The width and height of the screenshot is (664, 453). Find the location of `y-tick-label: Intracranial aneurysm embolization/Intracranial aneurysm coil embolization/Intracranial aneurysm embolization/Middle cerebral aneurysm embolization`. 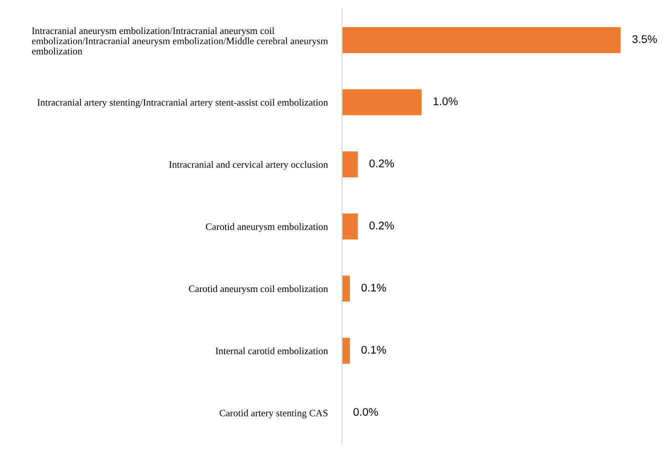

y-tick-label: Intracranial aneurysm embolization/Intracranial aneurysm coil embolization/Intracranial aneurysm embolization/Middle cerebral aneurysm embolization is located at coordinates (180, 40).